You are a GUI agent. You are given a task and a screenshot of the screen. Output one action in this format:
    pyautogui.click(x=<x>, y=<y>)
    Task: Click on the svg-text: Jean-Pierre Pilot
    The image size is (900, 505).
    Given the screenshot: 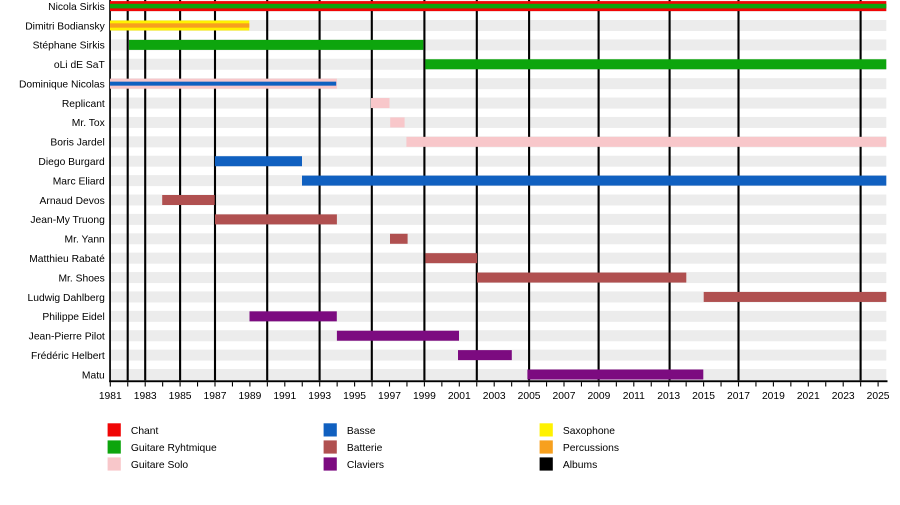 What is the action you would take?
    pyautogui.click(x=67, y=337)
    